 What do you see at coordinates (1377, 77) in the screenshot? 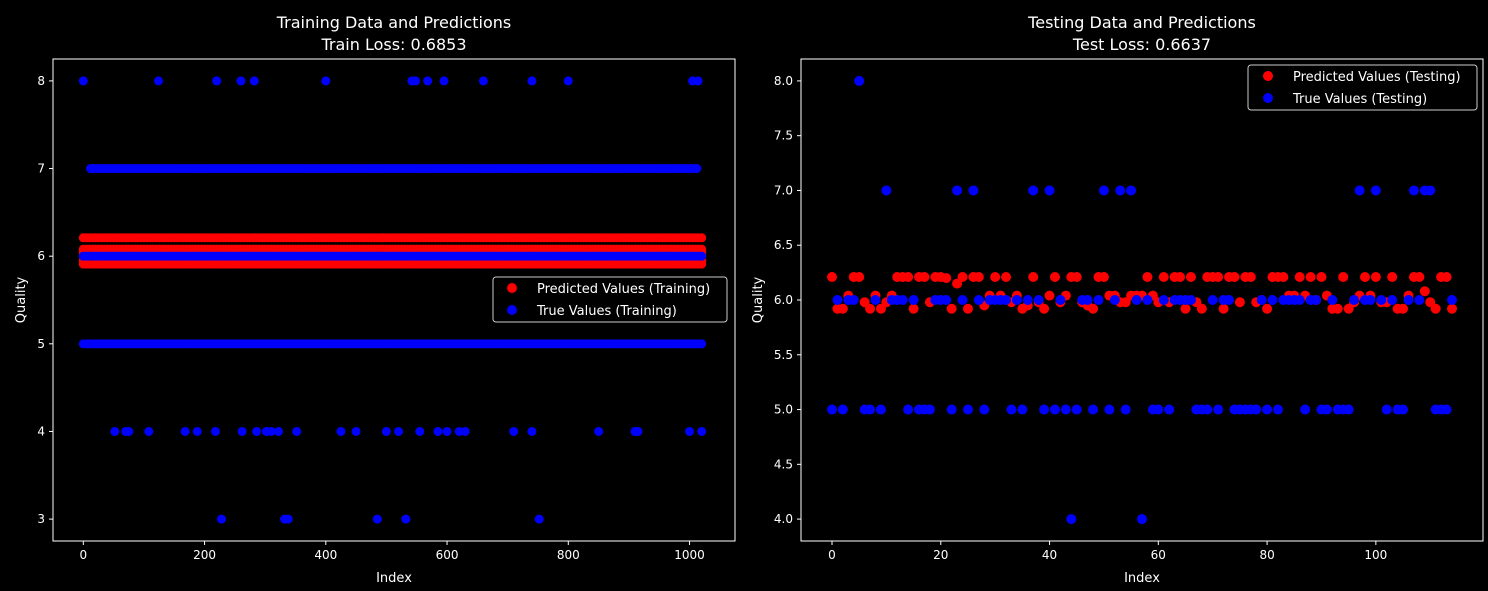
I see `testing-legend-predicted-label: Predicted Values (Testing)` at bounding box center [1377, 77].